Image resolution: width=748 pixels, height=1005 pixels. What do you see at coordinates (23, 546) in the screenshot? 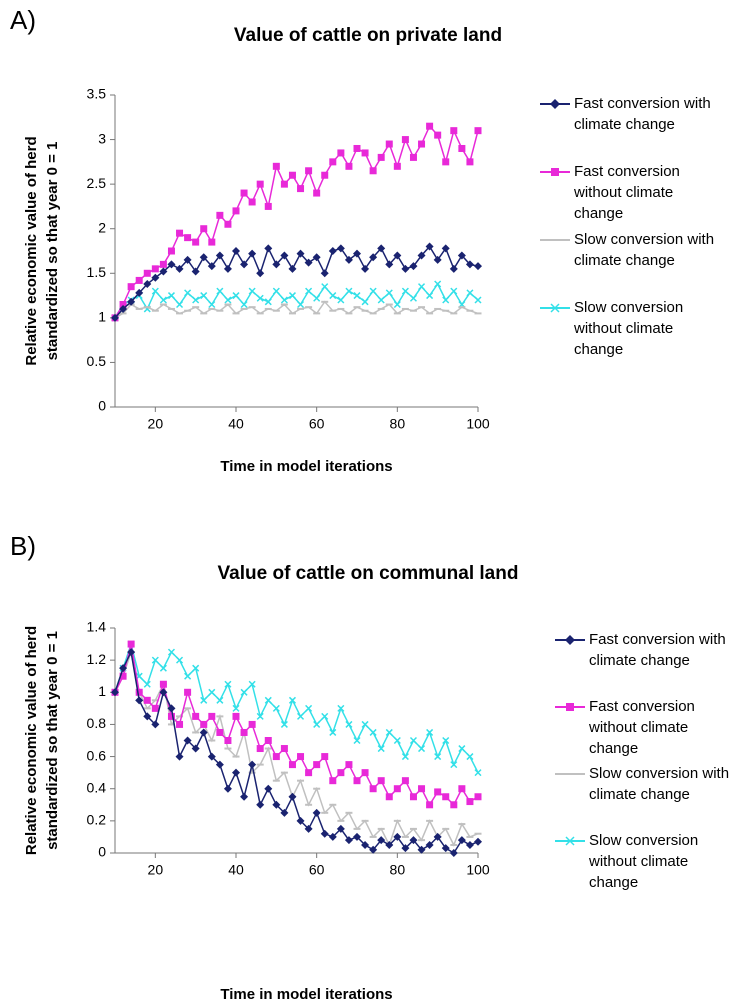
I see `panel-label: B)` at bounding box center [23, 546].